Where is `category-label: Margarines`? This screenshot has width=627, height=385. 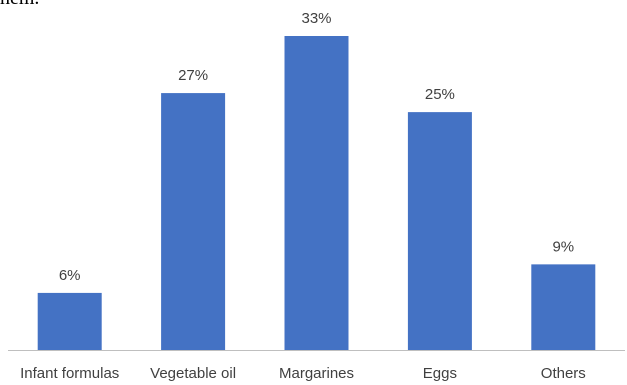
category-label: Margarines is located at coordinates (316, 373).